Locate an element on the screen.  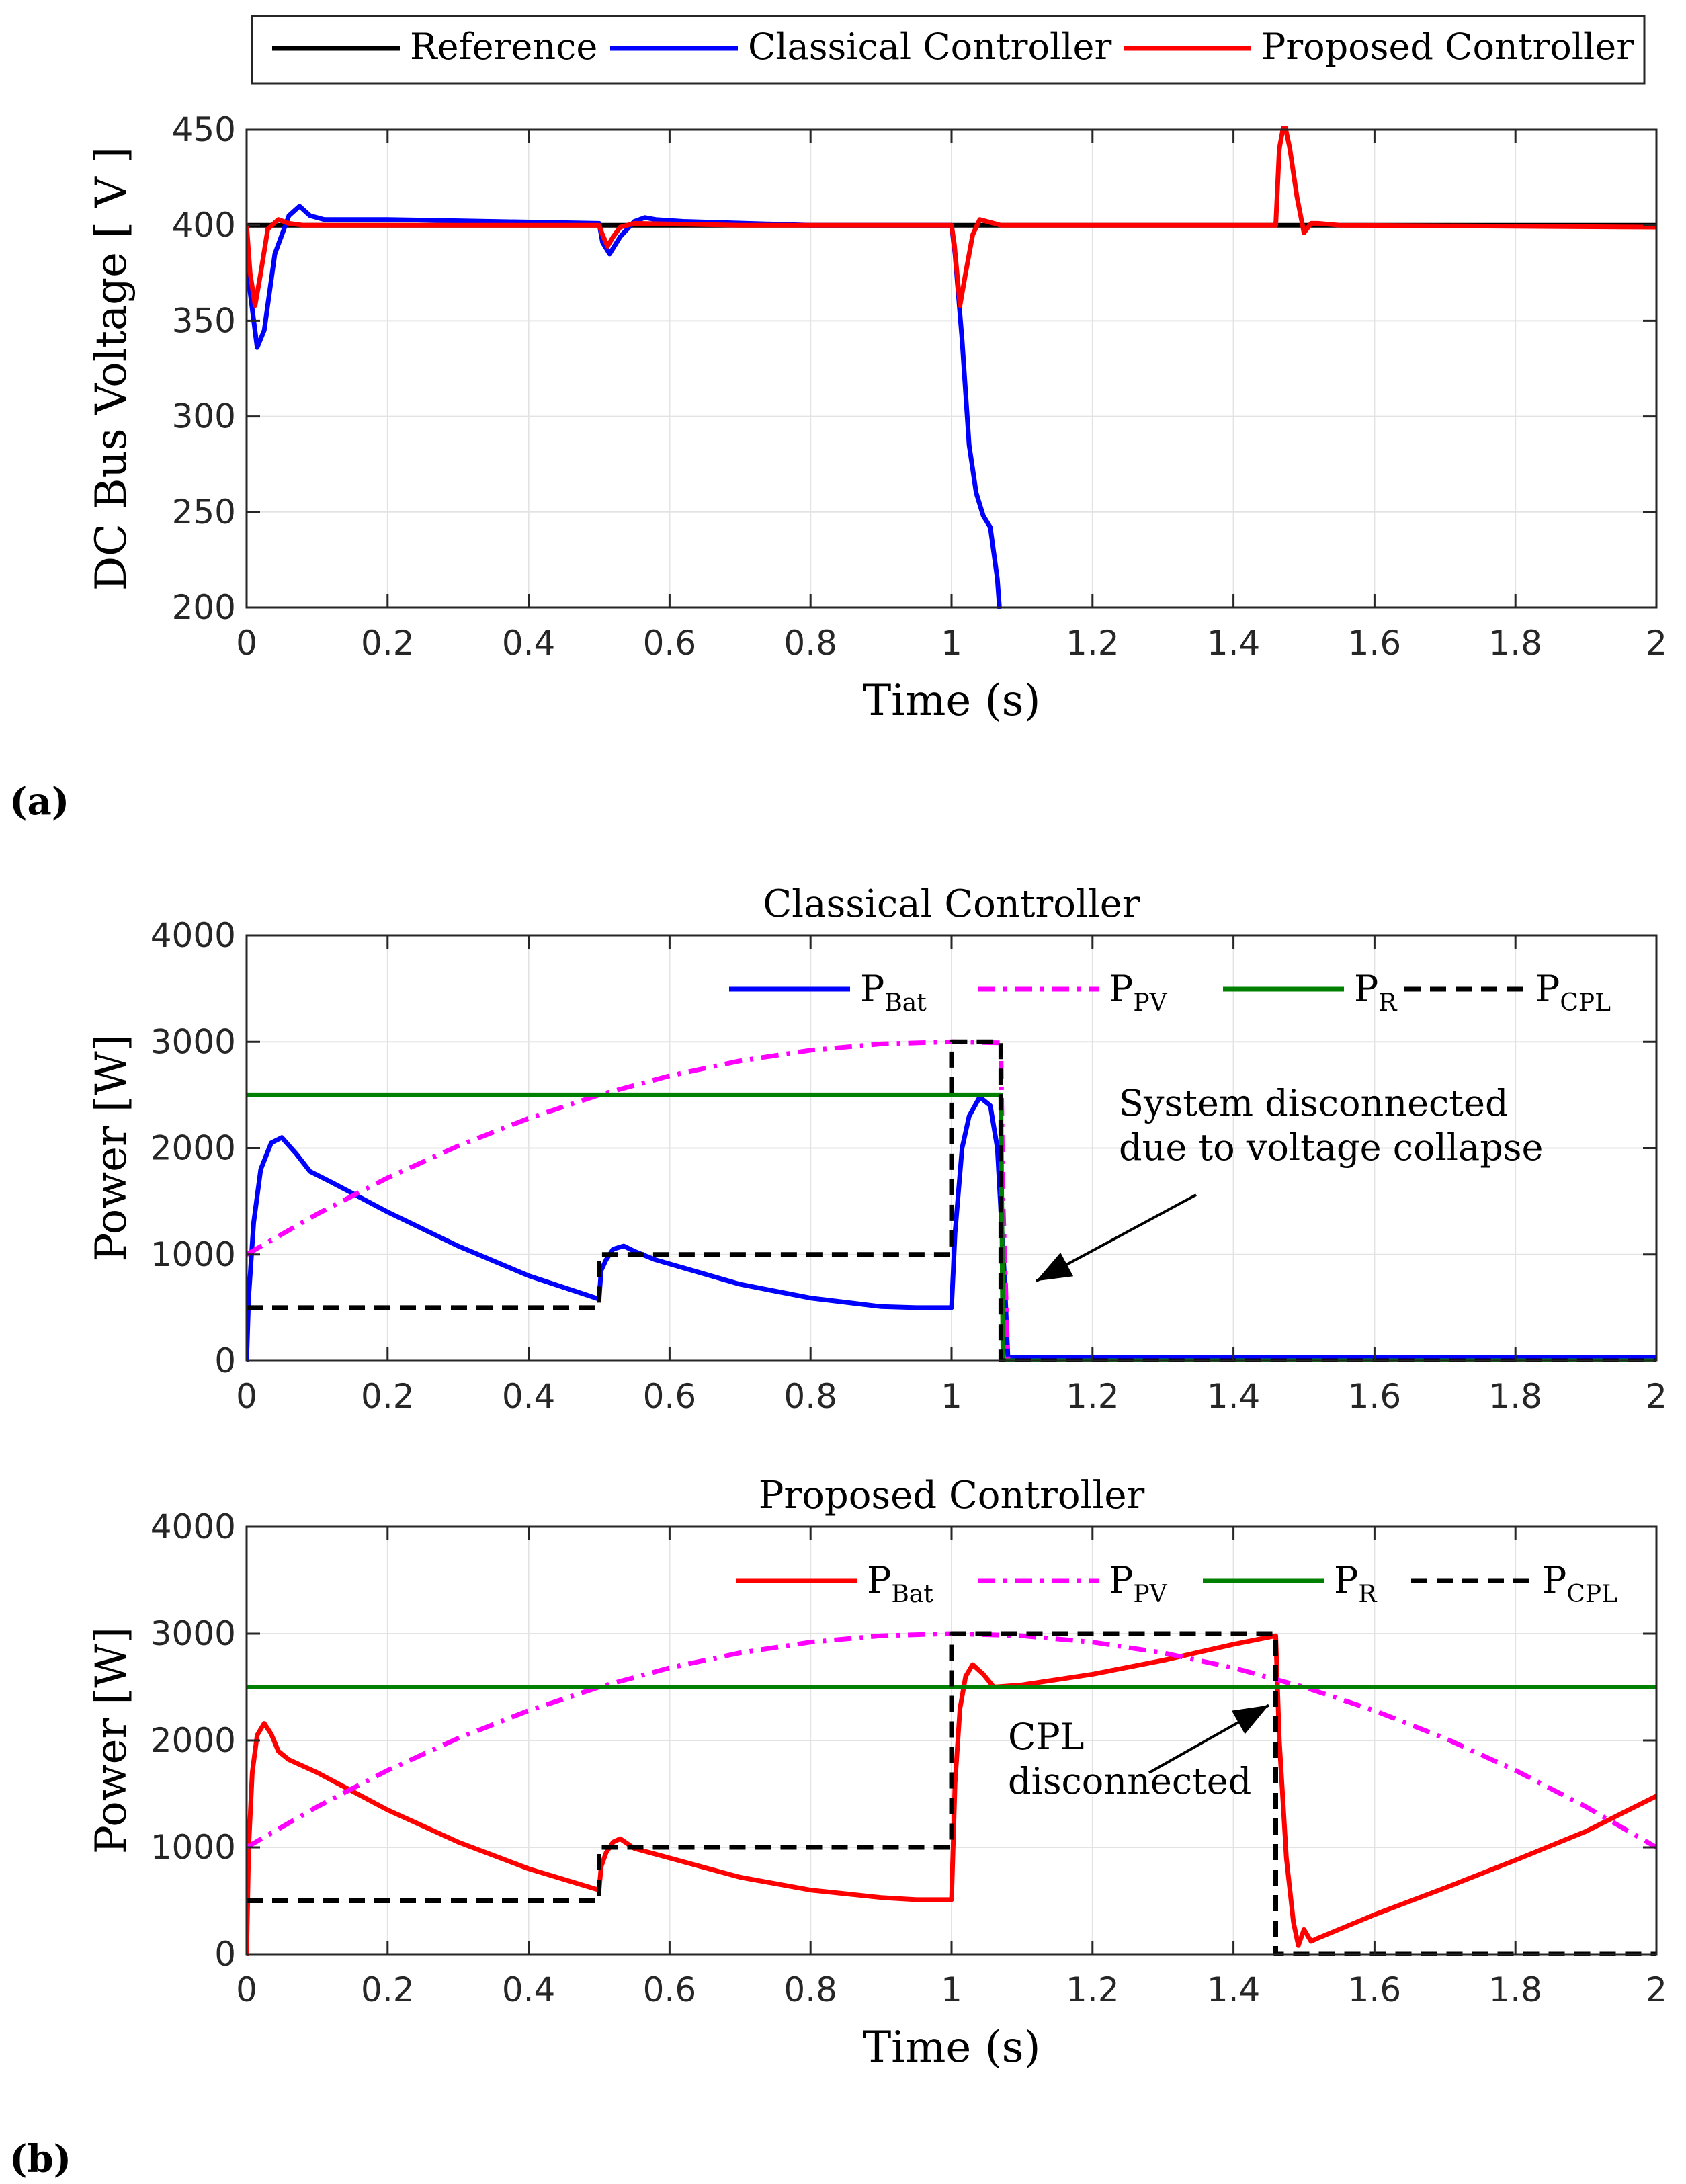
annotation-text: disconnected is located at coordinates (1129, 1781).